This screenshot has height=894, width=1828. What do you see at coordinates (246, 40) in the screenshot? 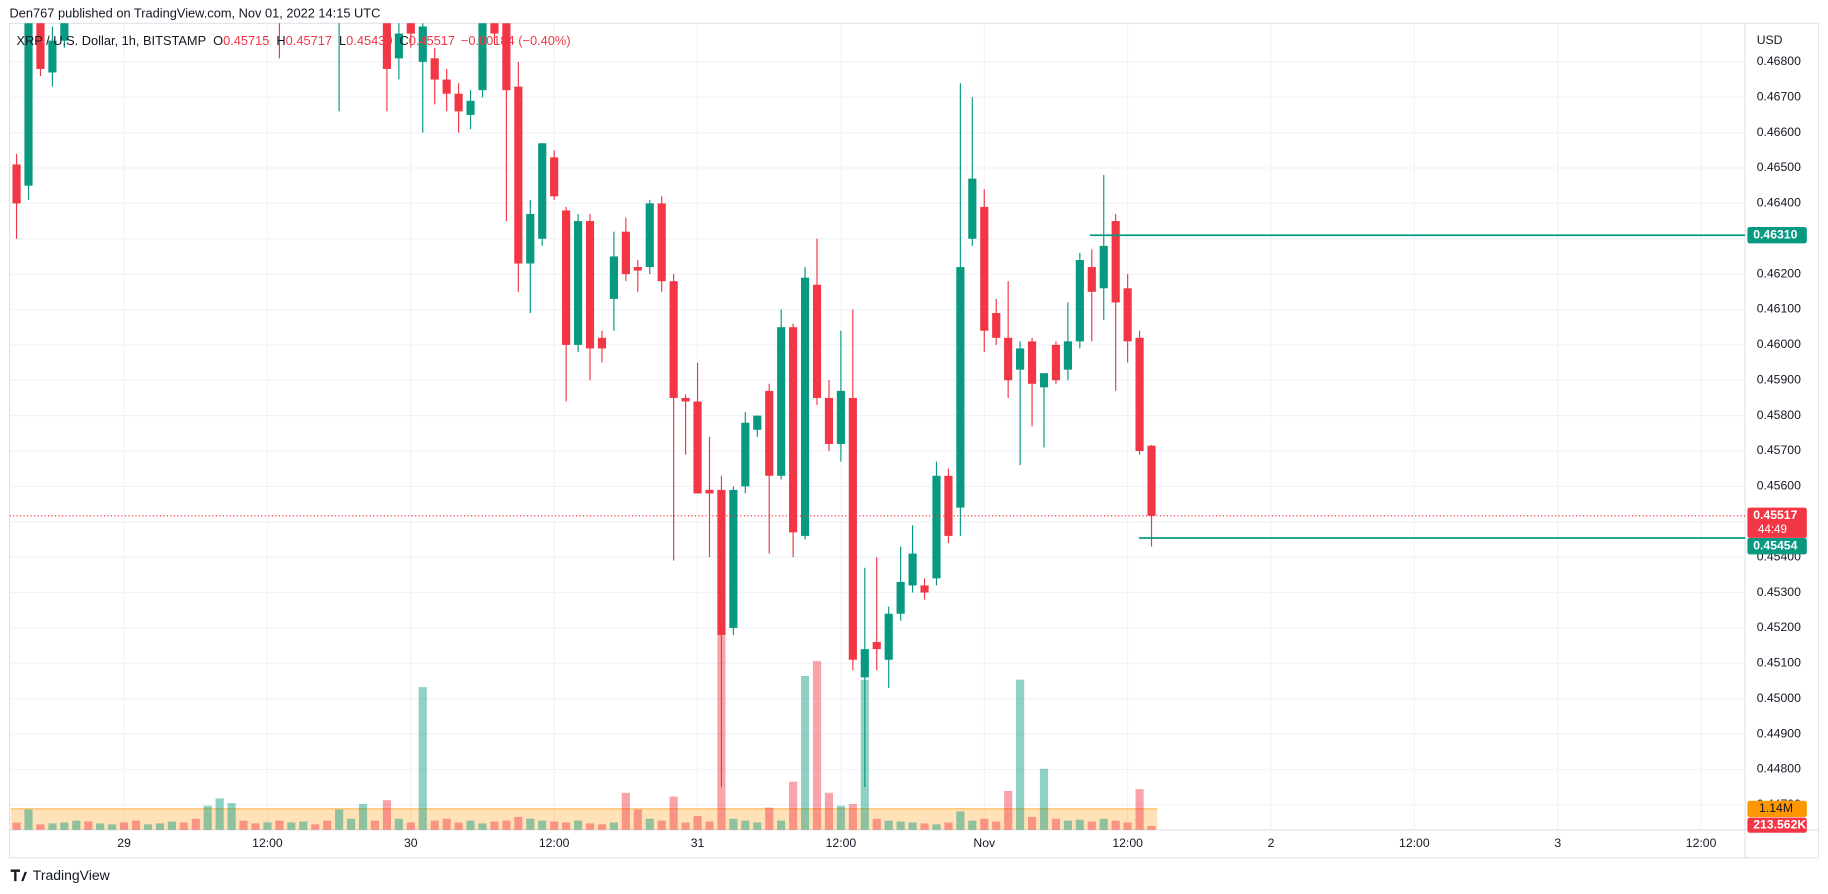
I see `legend-value: 0.45715` at bounding box center [246, 40].